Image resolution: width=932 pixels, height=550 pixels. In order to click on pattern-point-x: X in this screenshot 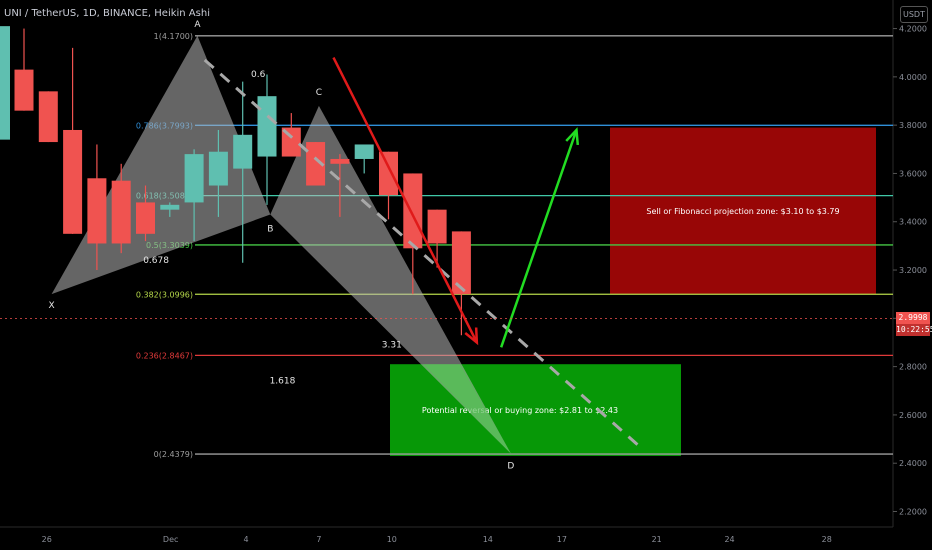, I will do `click(52, 306)`.